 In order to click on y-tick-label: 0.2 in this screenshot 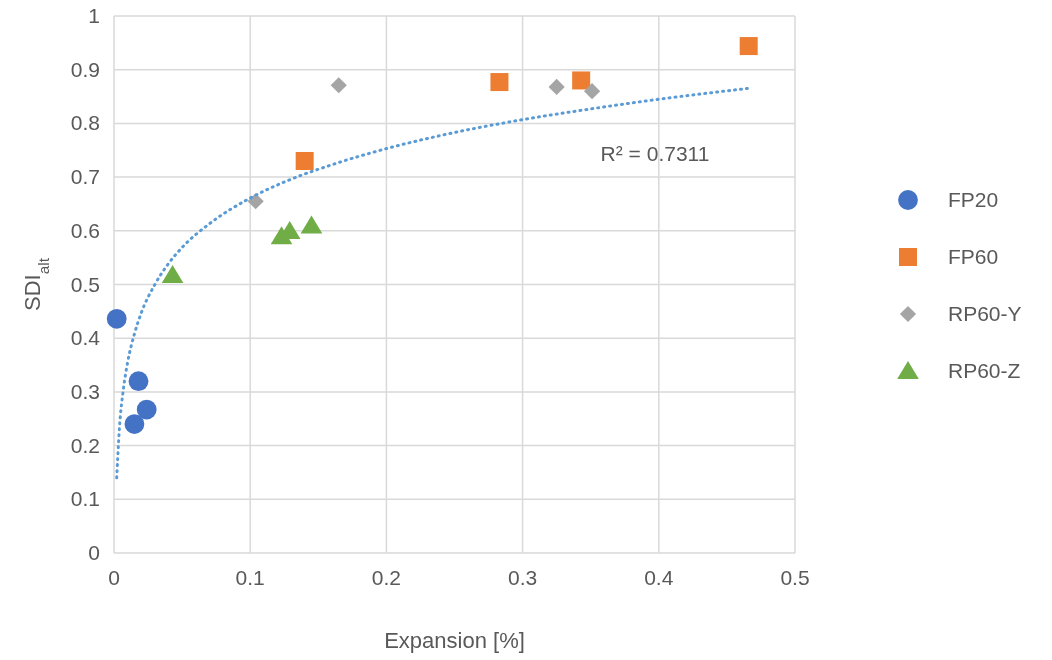, I will do `click(85, 445)`.